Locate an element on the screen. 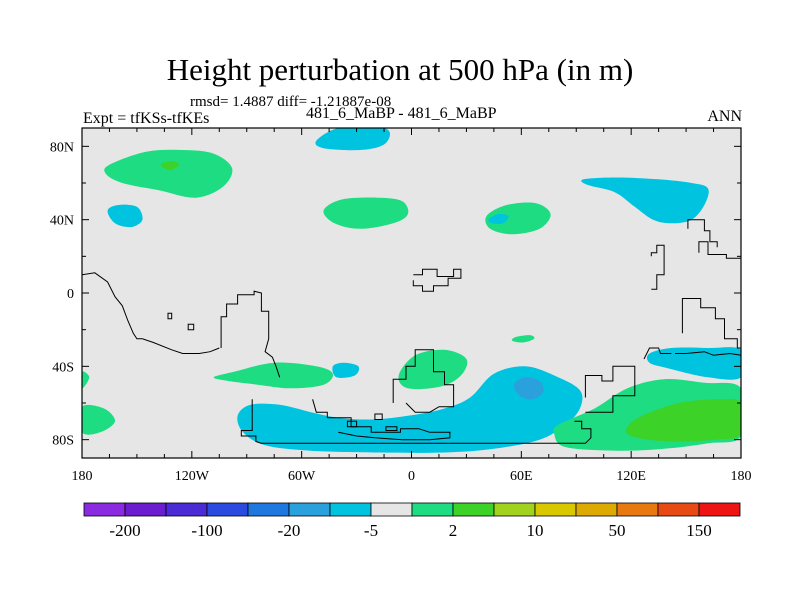 The width and height of the screenshot is (800, 600). x-tick-label: 60W is located at coordinates (302, 476).